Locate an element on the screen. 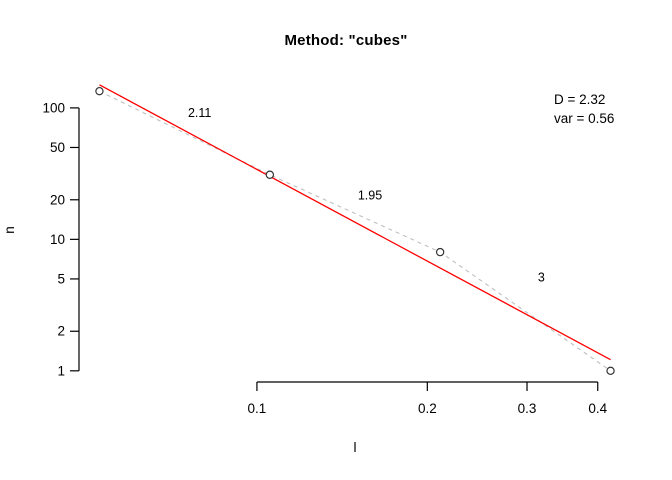 Image resolution: width=672 pixels, height=480 pixels. x-tick-label: 0.4 is located at coordinates (597, 408).